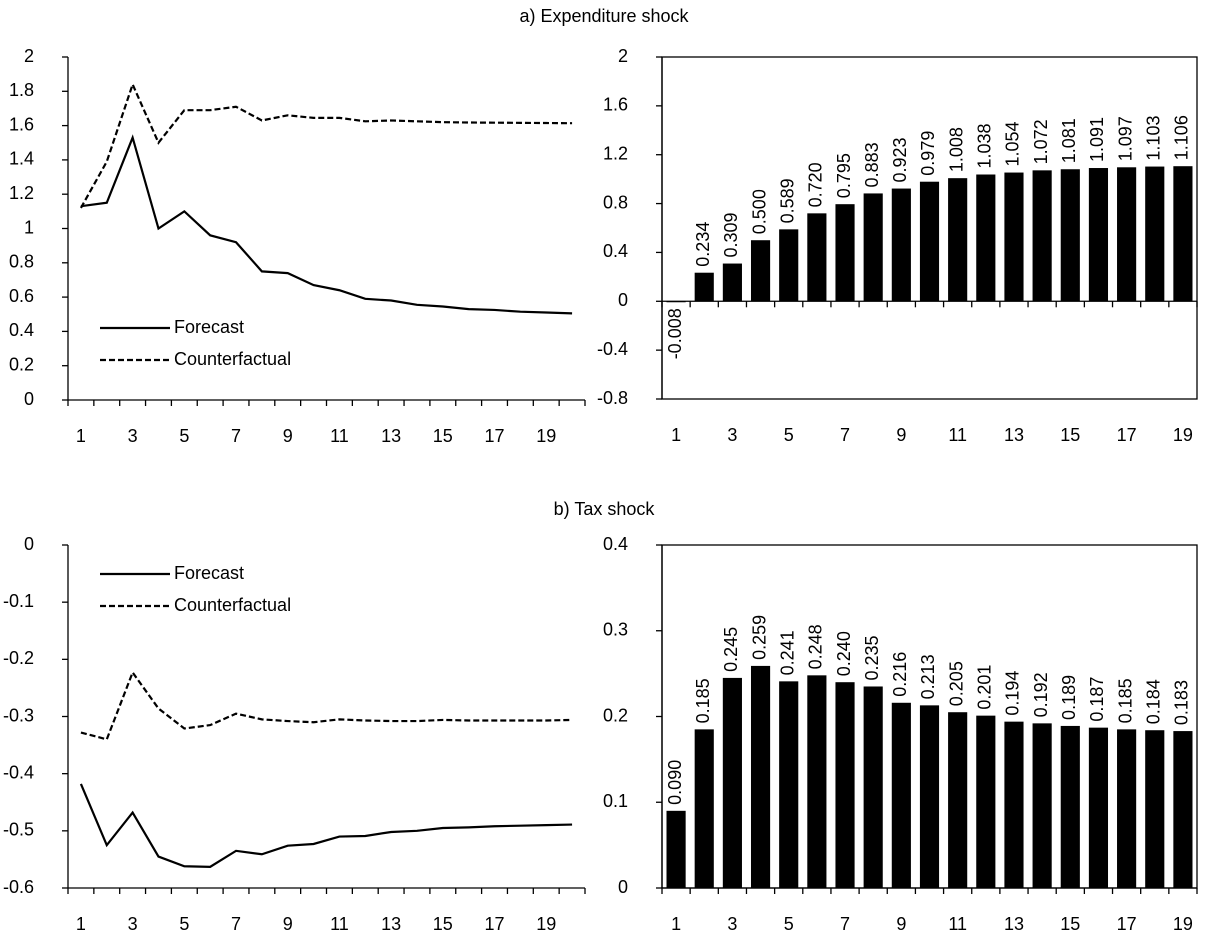 This screenshot has height=936, width=1209. What do you see at coordinates (759, 211) in the screenshot?
I see `value-label: 0.500` at bounding box center [759, 211].